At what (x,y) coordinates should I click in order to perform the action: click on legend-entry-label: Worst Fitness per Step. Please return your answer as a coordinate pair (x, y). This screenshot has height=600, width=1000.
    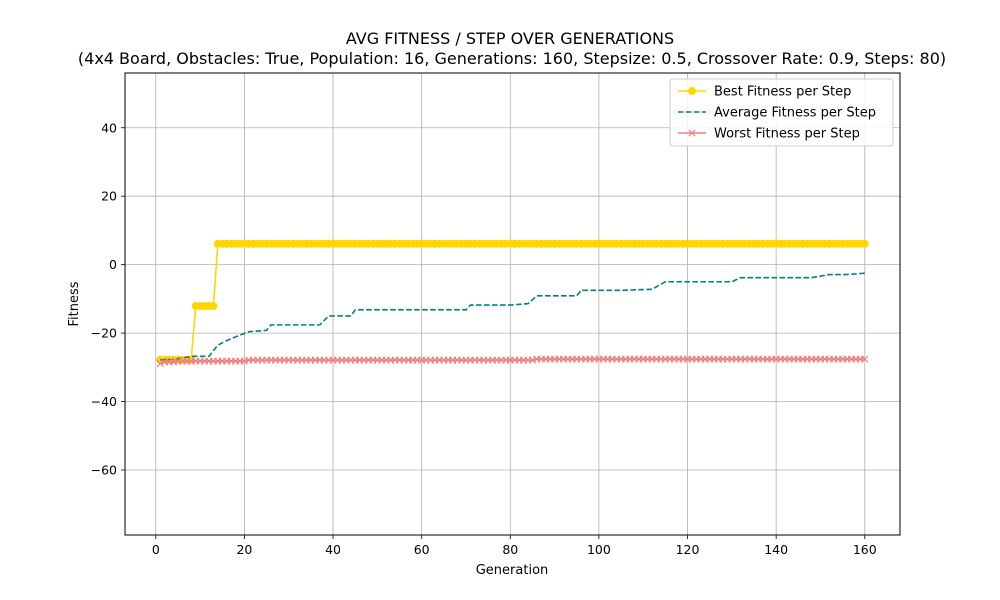
    Looking at the image, I should click on (787, 134).